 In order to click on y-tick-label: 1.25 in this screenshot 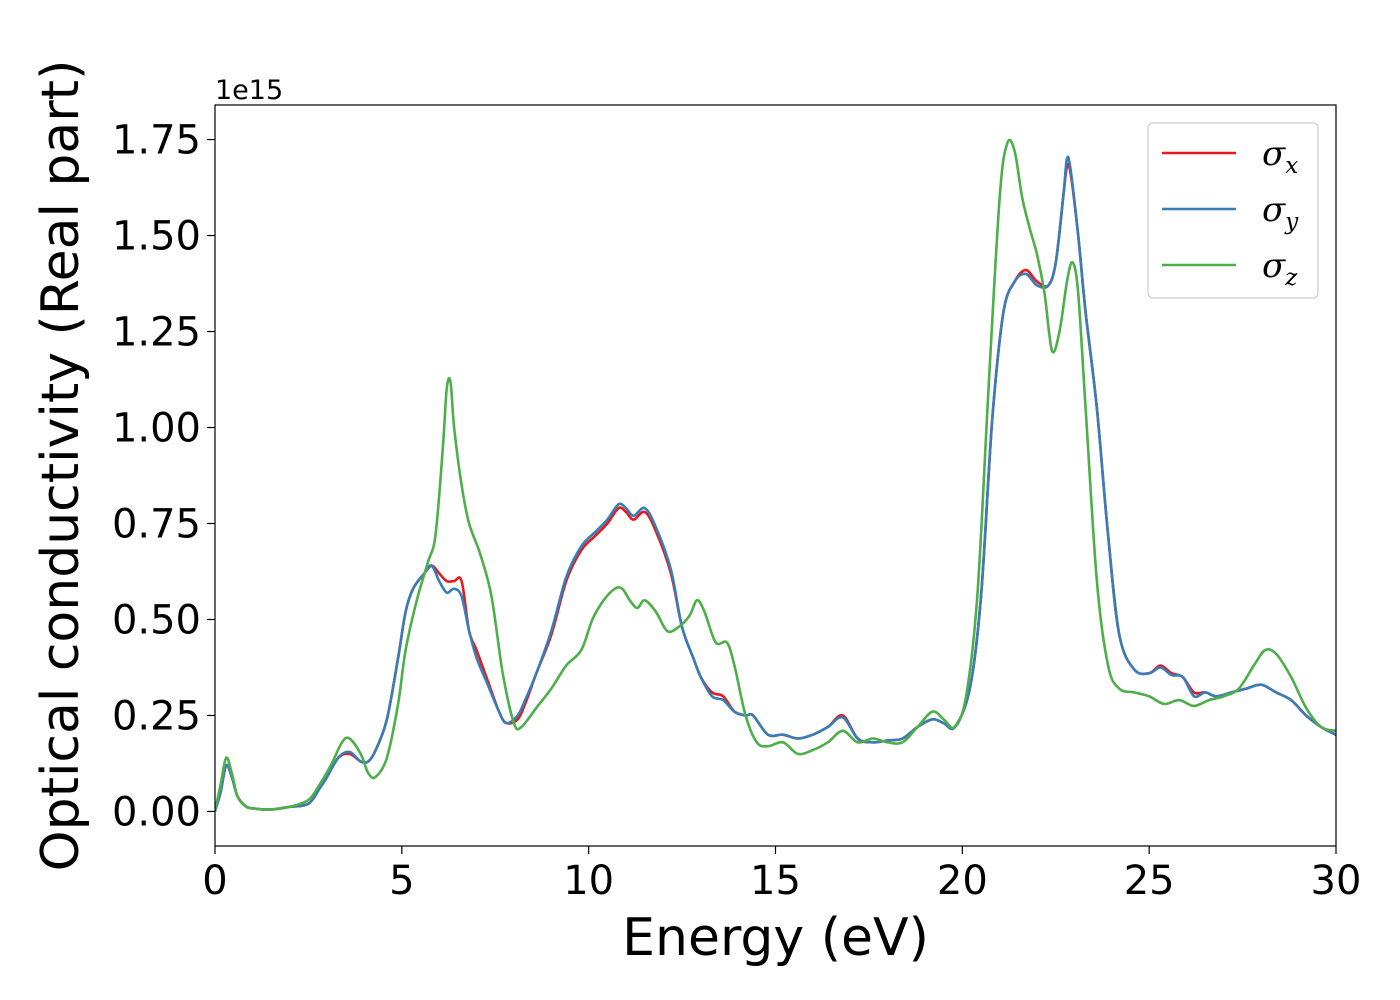, I will do `click(156, 333)`.